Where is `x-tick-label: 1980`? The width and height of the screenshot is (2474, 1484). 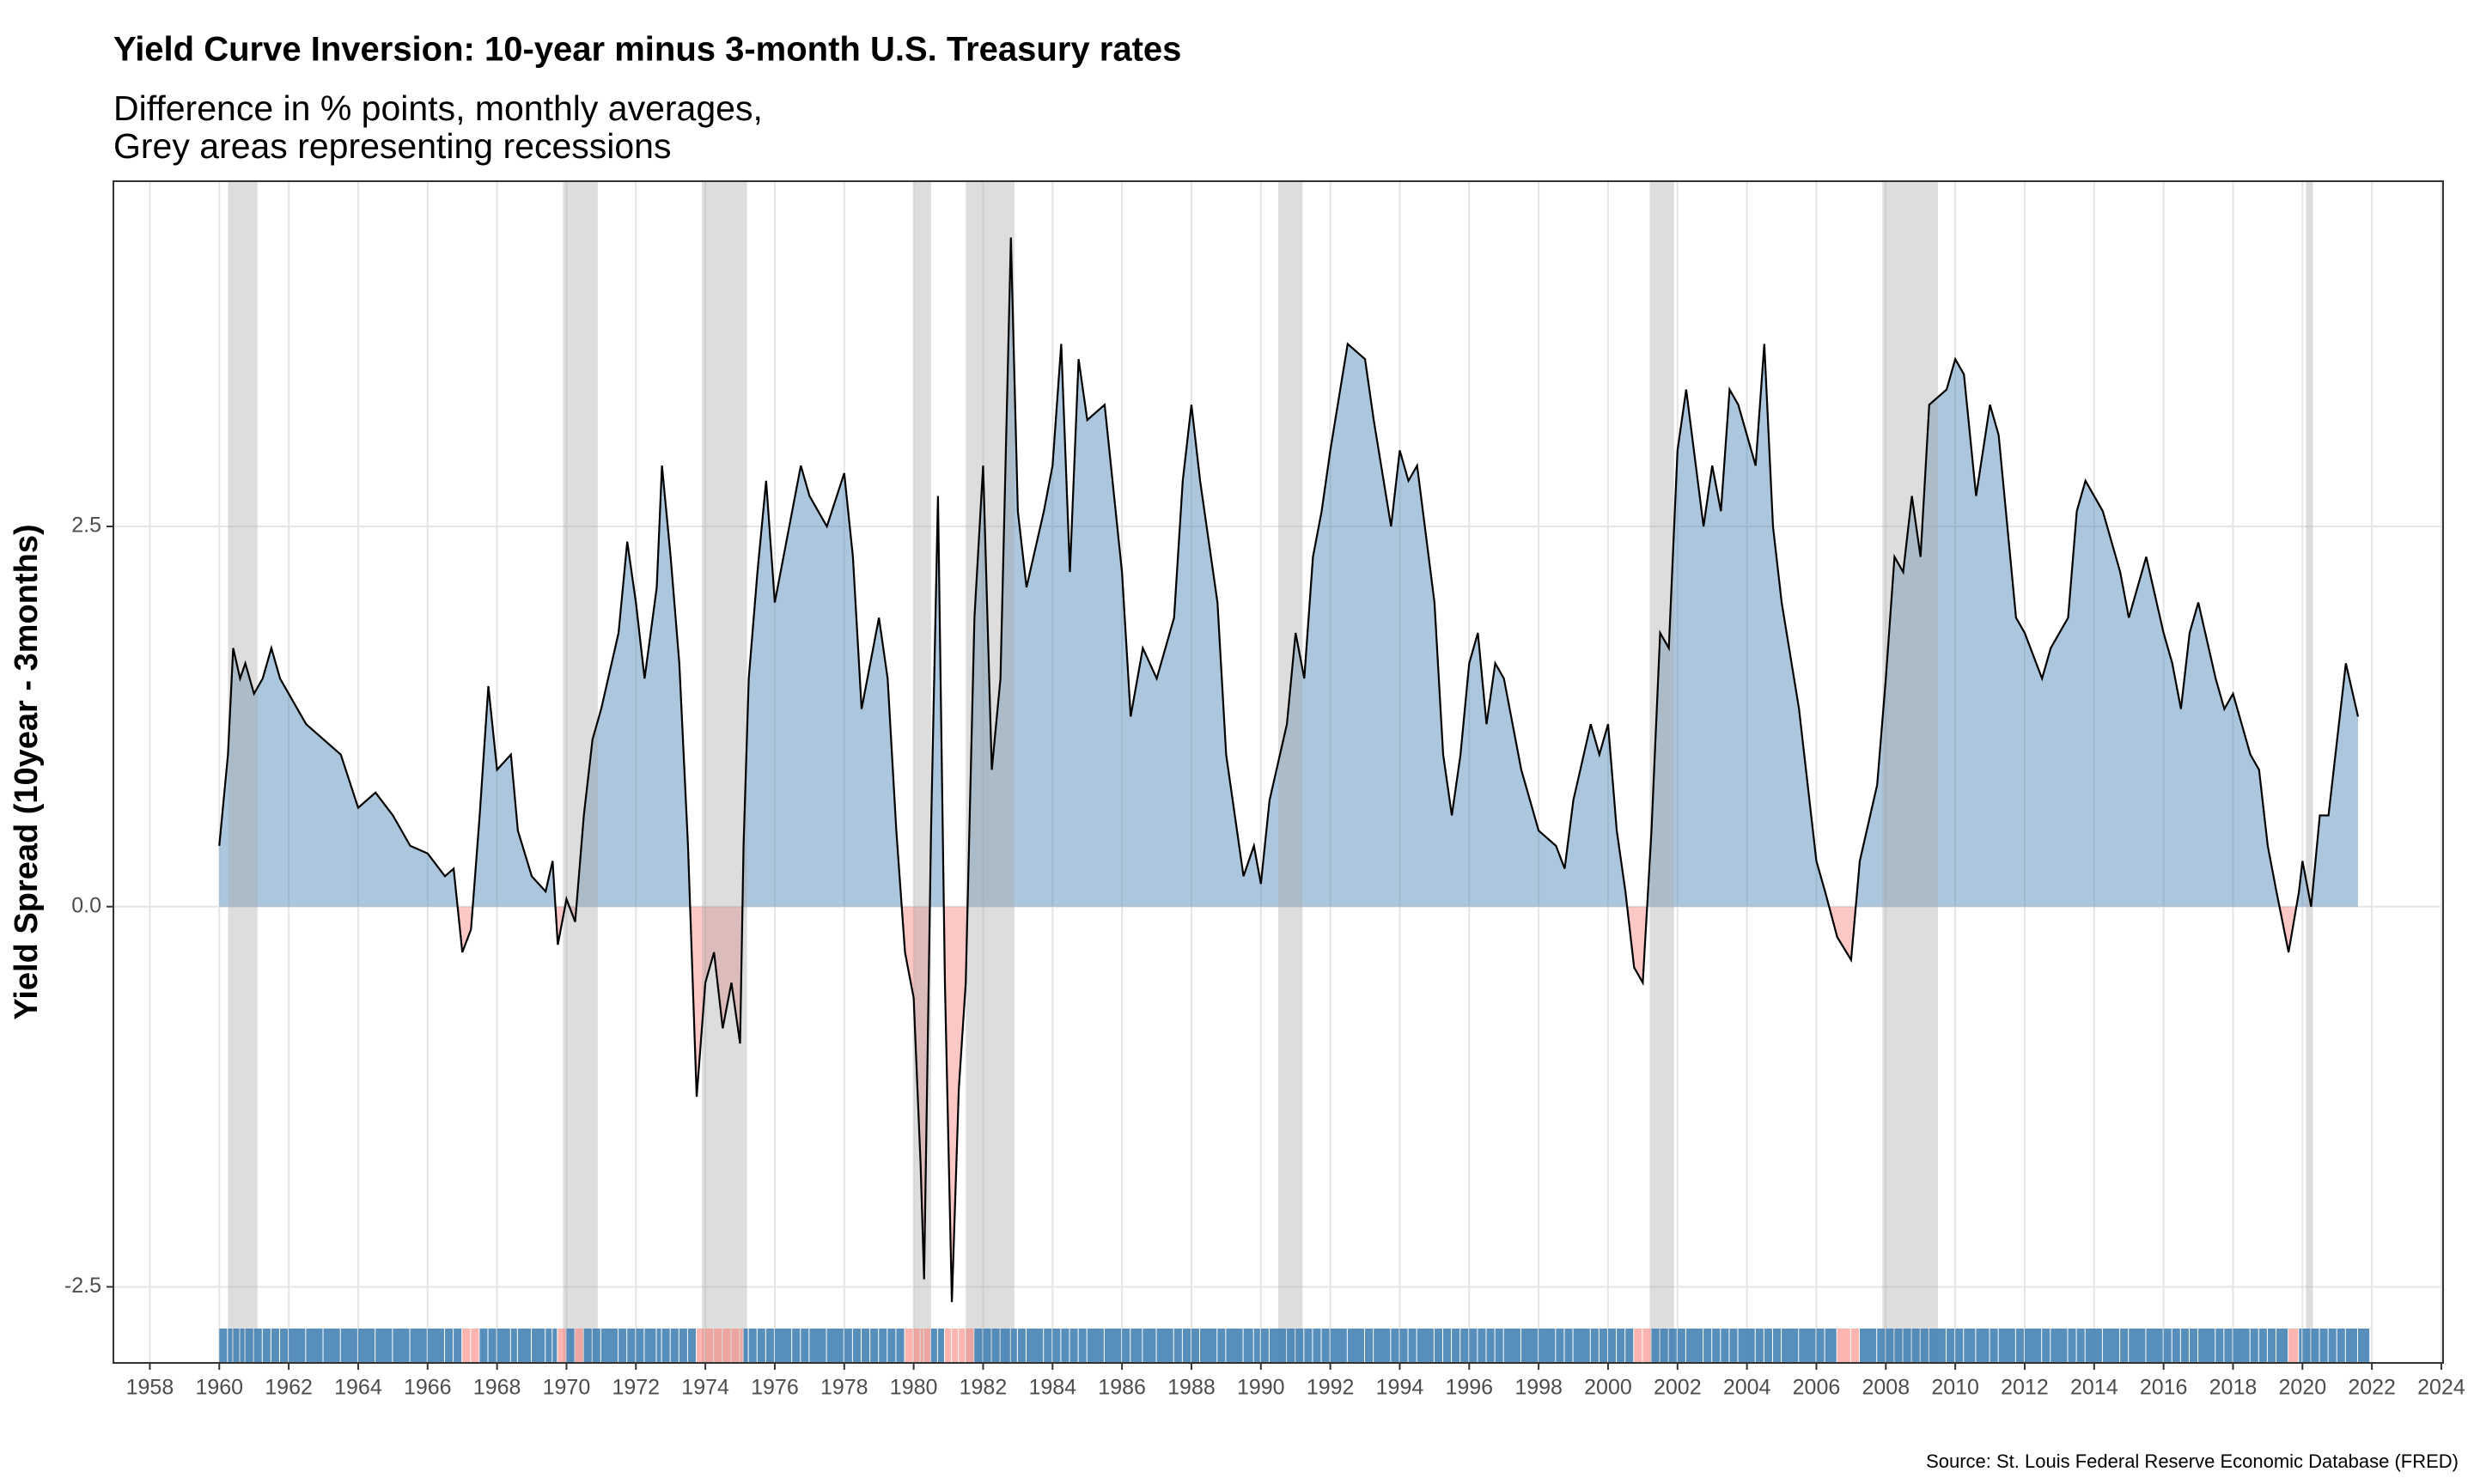
x-tick-label: 1980 is located at coordinates (914, 1388).